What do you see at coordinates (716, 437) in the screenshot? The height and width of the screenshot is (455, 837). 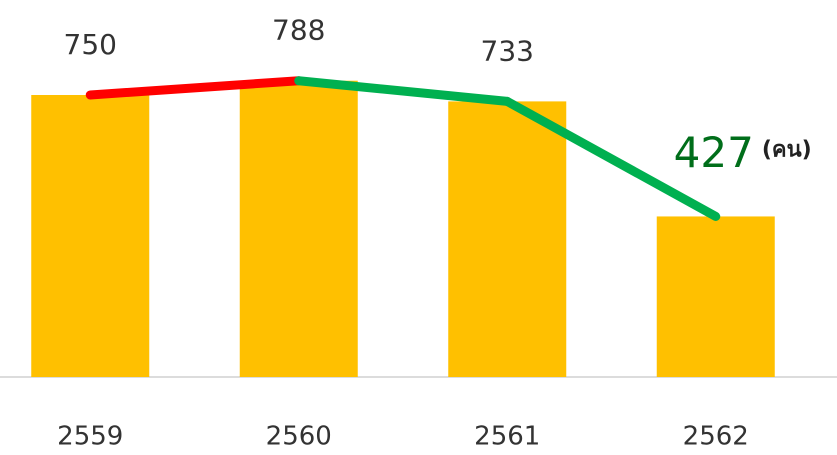 I see `x-tick-label: 2562` at bounding box center [716, 437].